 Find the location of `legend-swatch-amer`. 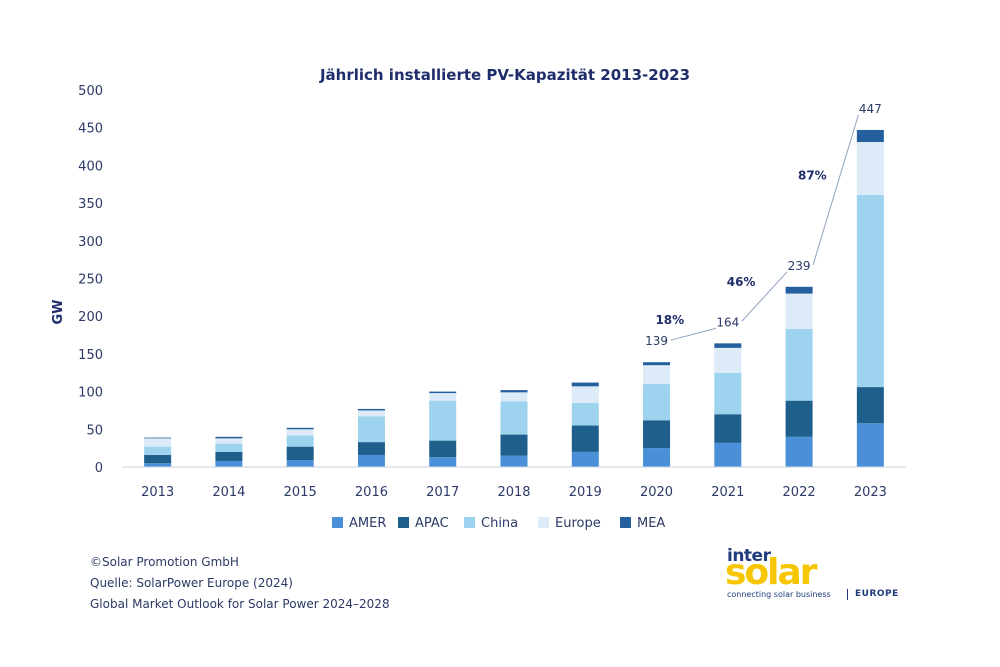

legend-swatch-amer is located at coordinates (337, 522).